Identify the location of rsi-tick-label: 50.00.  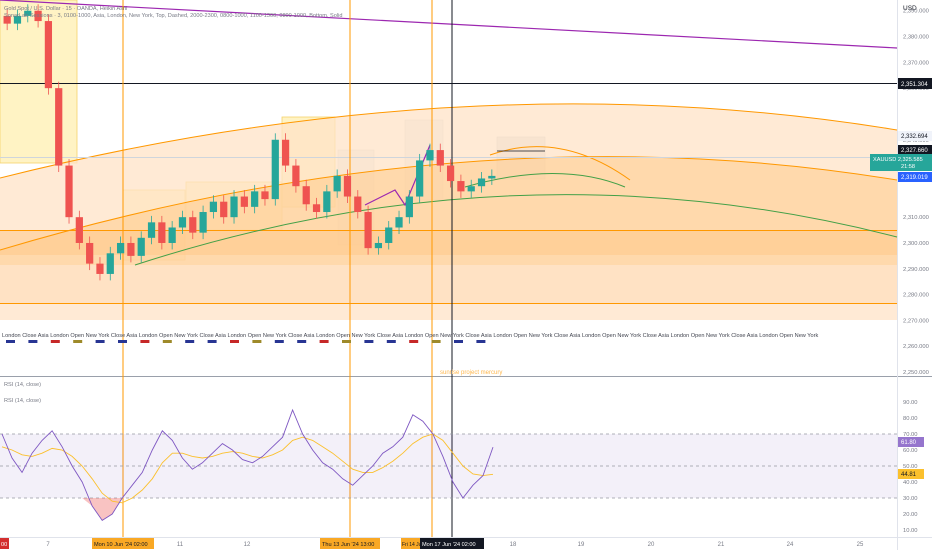
(910, 467).